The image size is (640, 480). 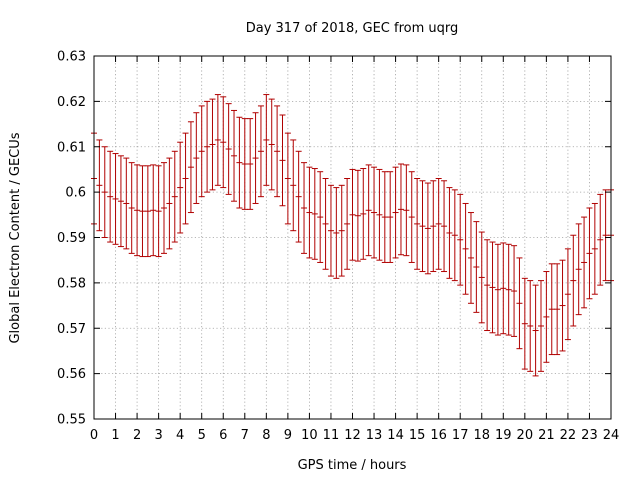 I want to click on x-tick-label: 9, so click(x=288, y=435).